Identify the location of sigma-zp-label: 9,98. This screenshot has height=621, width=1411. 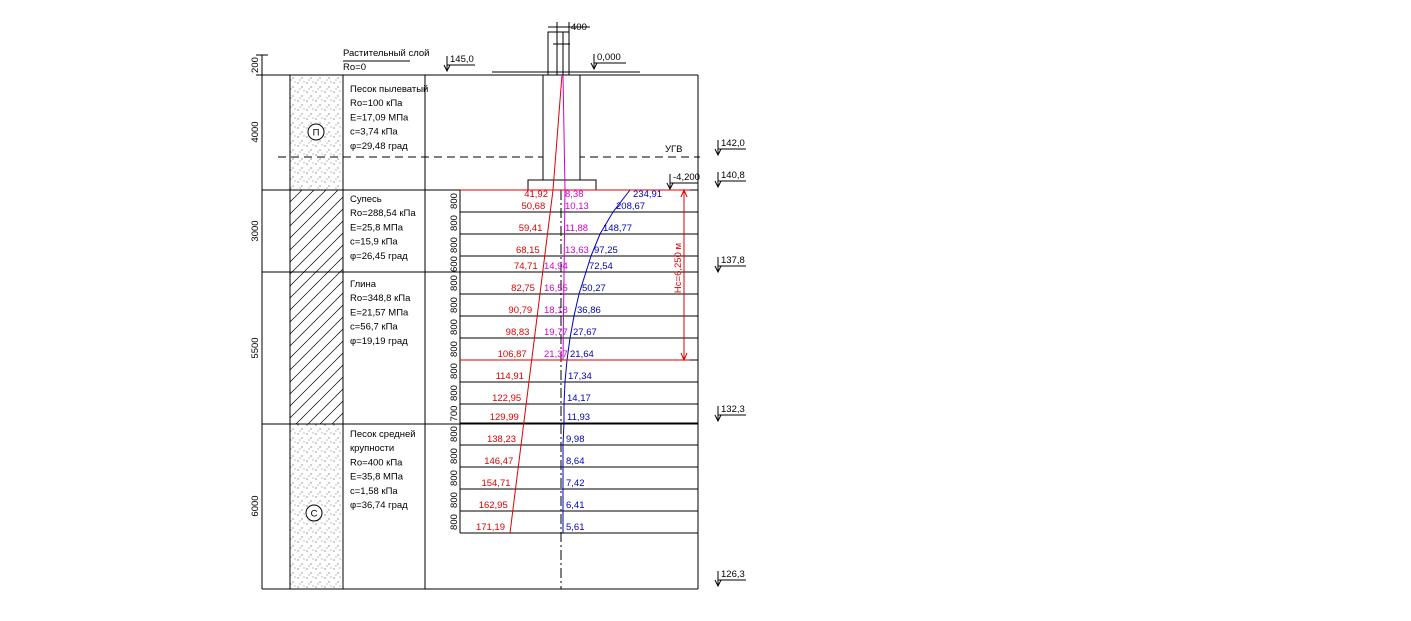
(575, 439).